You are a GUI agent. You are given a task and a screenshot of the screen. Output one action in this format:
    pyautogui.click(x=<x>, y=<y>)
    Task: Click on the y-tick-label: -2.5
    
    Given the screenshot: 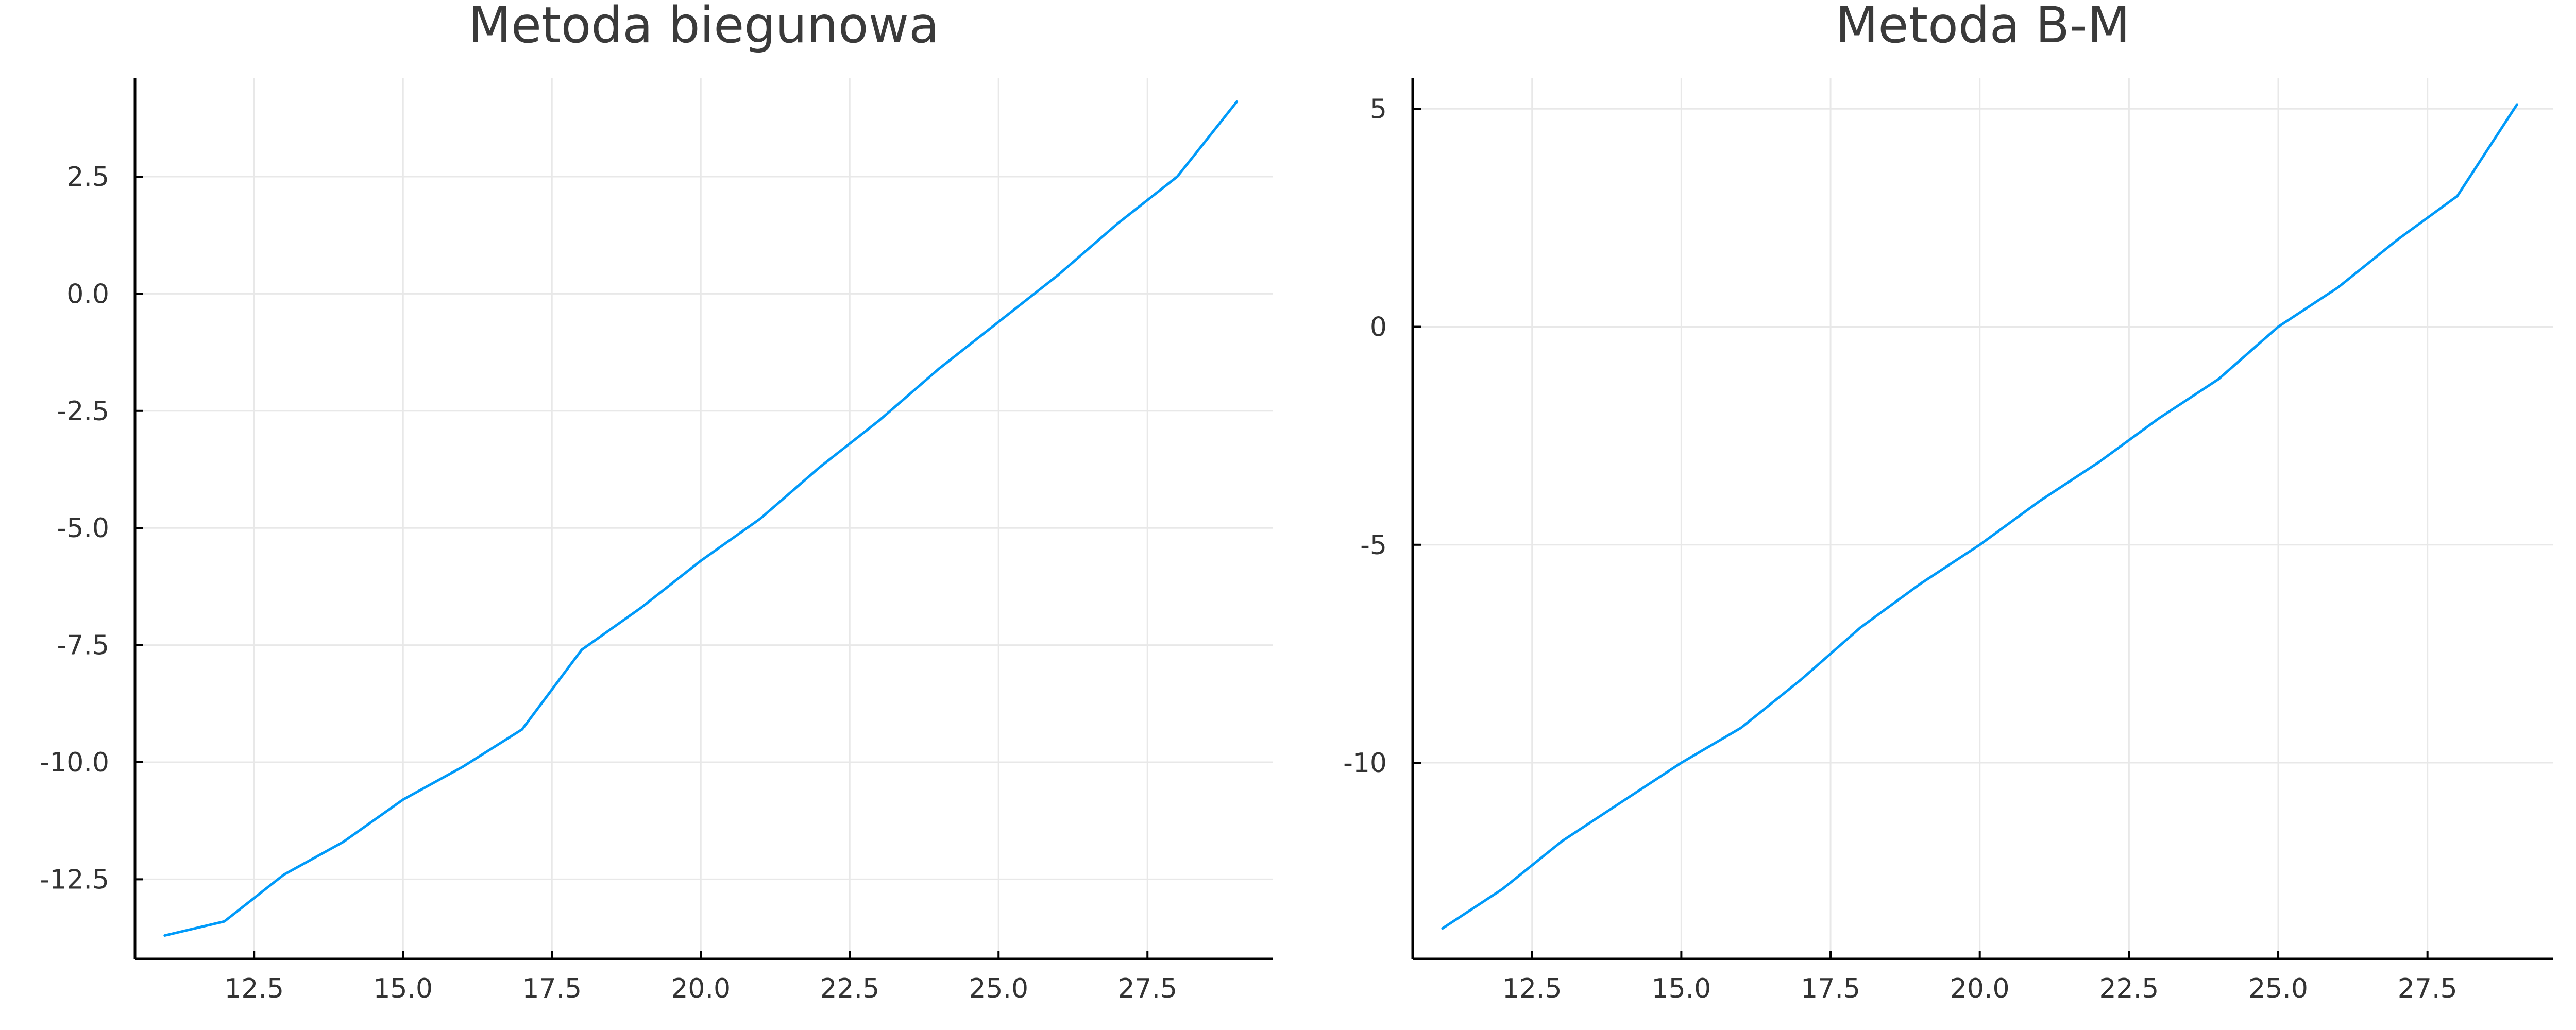 What is the action you would take?
    pyautogui.click(x=83, y=411)
    